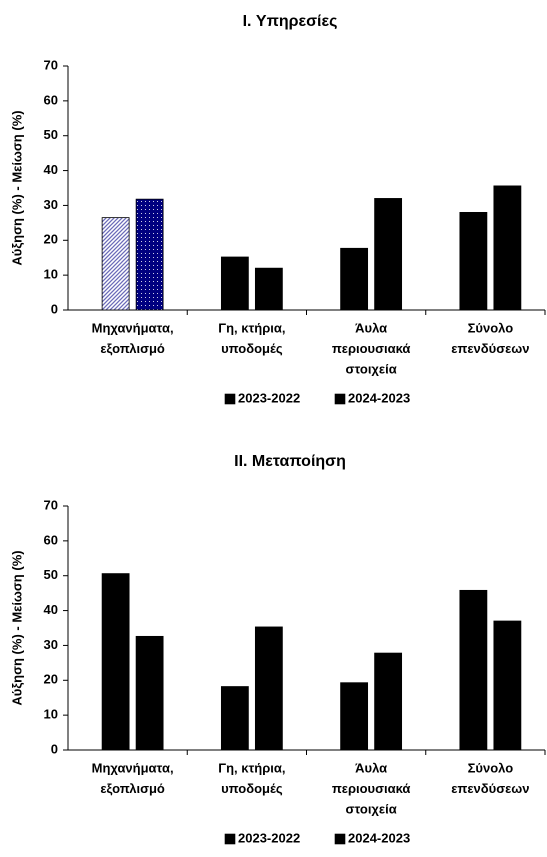  Describe the element at coordinates (290, 21) in the screenshot. I see `chart-title: I. Υπηρεσίες` at that location.